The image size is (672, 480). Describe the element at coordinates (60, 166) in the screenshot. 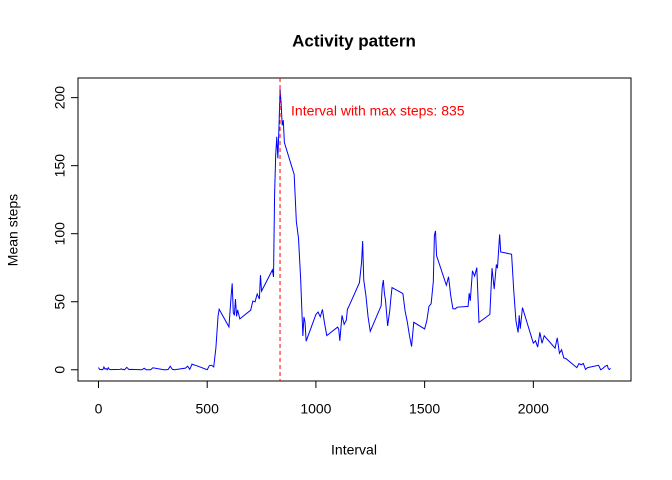

I see `y-tick-label: 150` at that location.